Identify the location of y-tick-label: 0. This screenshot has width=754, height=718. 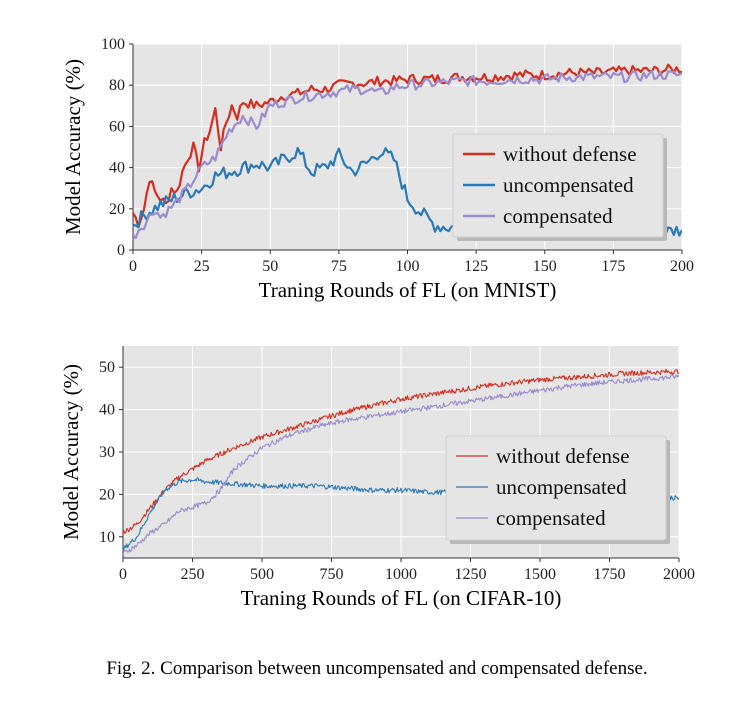
(121, 250).